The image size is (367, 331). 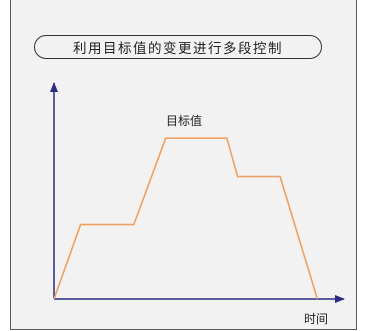 What do you see at coordinates (178, 47) in the screenshot?
I see `chart-title: 利用目标值的变更进行多段控制` at bounding box center [178, 47].